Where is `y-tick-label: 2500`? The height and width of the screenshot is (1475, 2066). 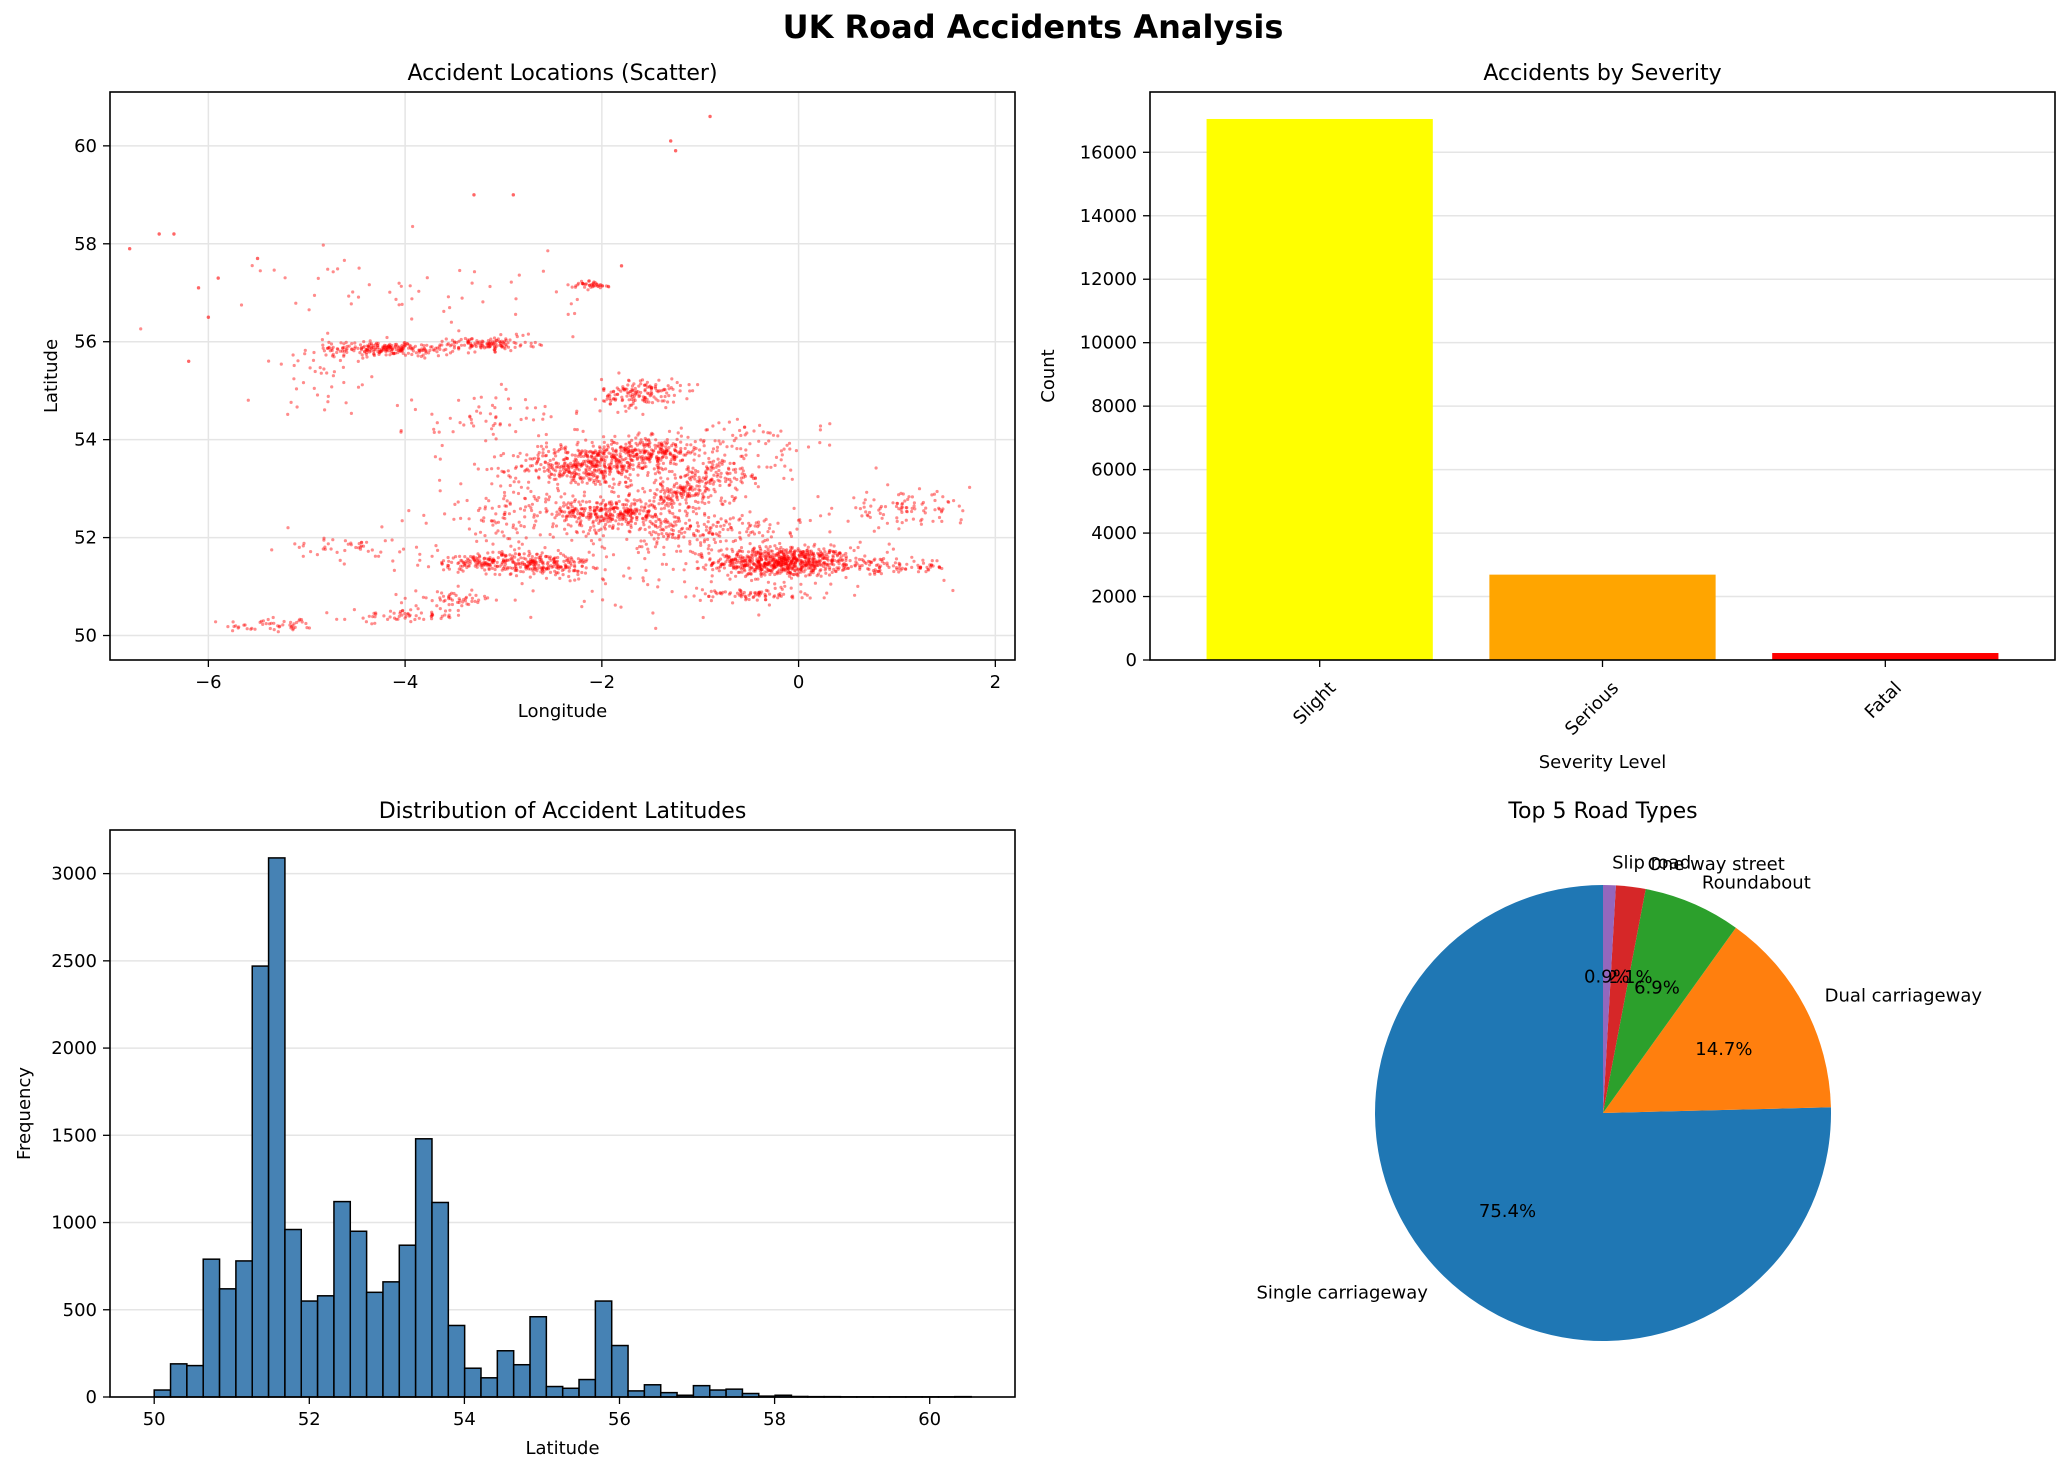
y-tick-label: 2500 is located at coordinates (74, 961).